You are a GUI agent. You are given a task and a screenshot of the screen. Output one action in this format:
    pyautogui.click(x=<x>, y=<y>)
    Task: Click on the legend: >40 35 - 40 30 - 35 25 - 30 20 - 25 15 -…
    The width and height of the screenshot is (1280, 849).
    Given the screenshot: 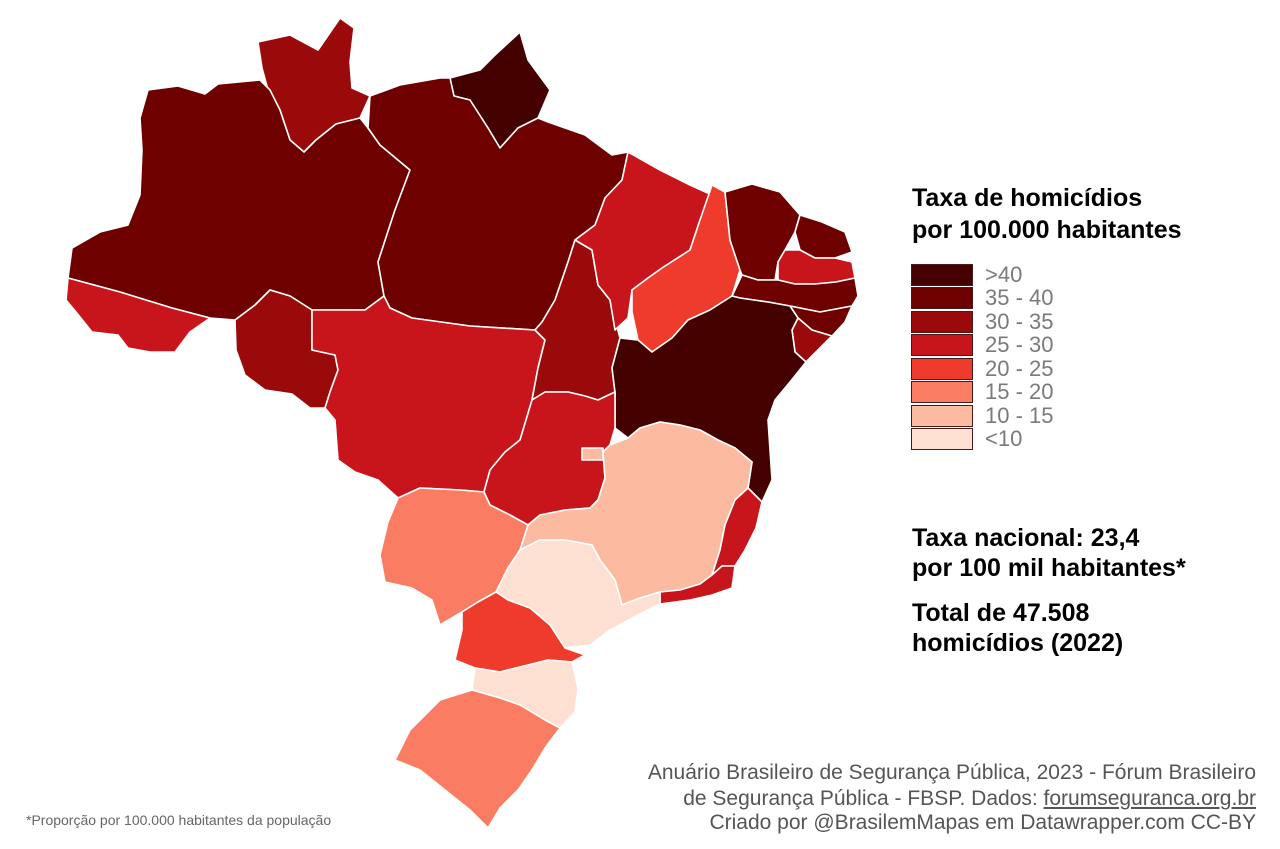 What is the action you would take?
    pyautogui.click(x=982, y=357)
    